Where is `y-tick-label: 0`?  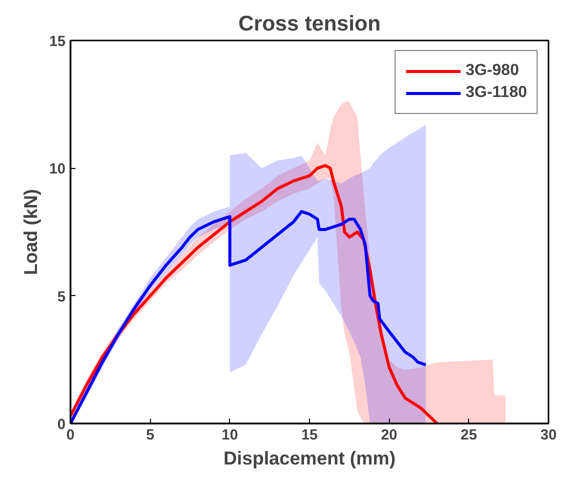
y-tick-label: 0 is located at coordinates (61, 425).